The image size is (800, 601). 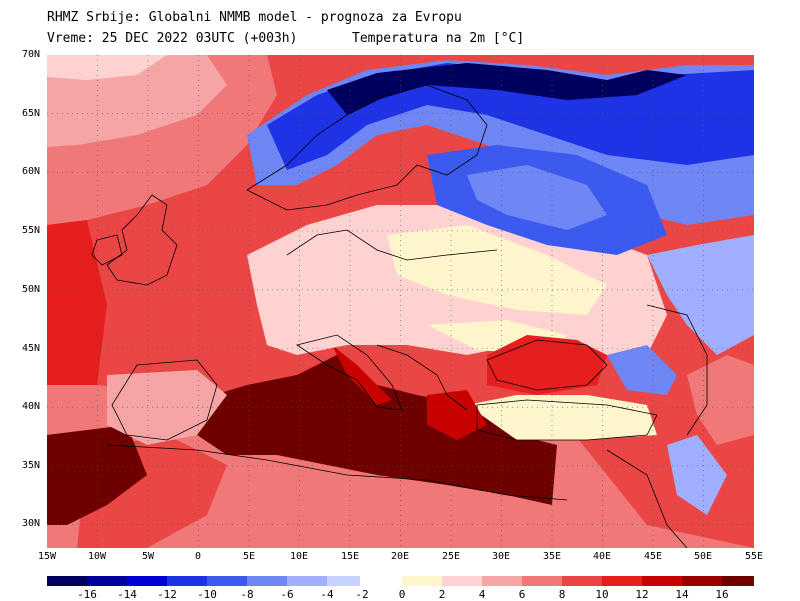 I want to click on legend-label: -8, so click(x=247, y=594).